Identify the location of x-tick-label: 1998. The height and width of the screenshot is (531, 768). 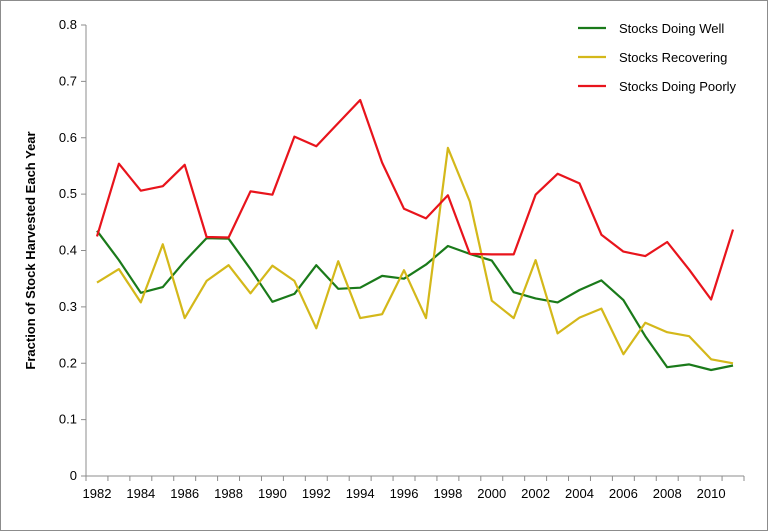
(447, 493).